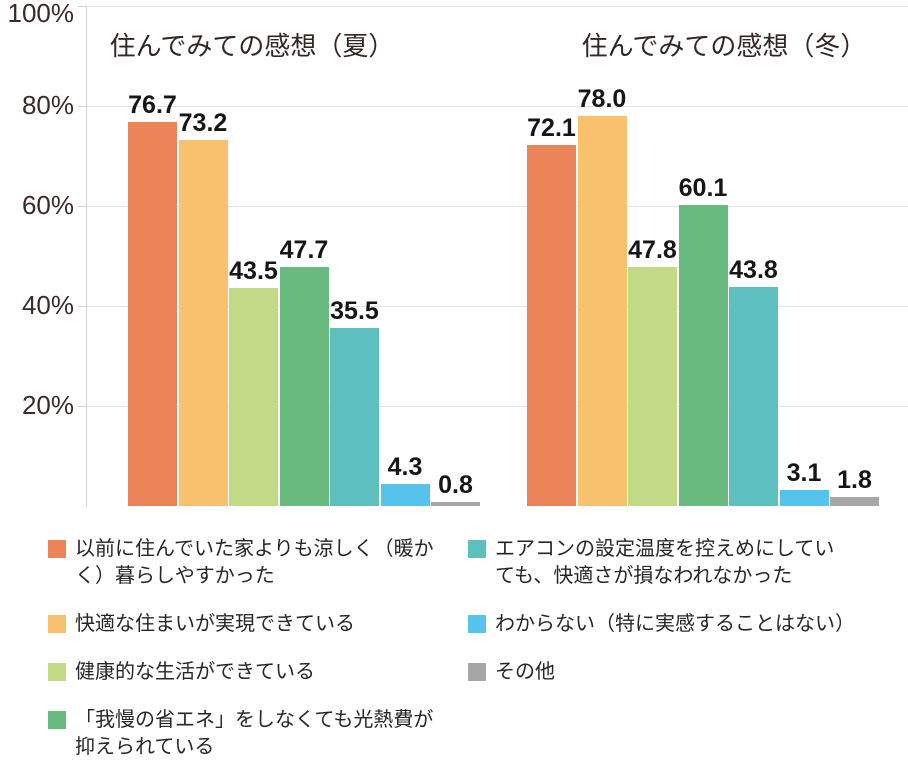 Image resolution: width=908 pixels, height=761 pixels. What do you see at coordinates (683, 672) in the screenshot?
I see `legend-item: その他` at bounding box center [683, 672].